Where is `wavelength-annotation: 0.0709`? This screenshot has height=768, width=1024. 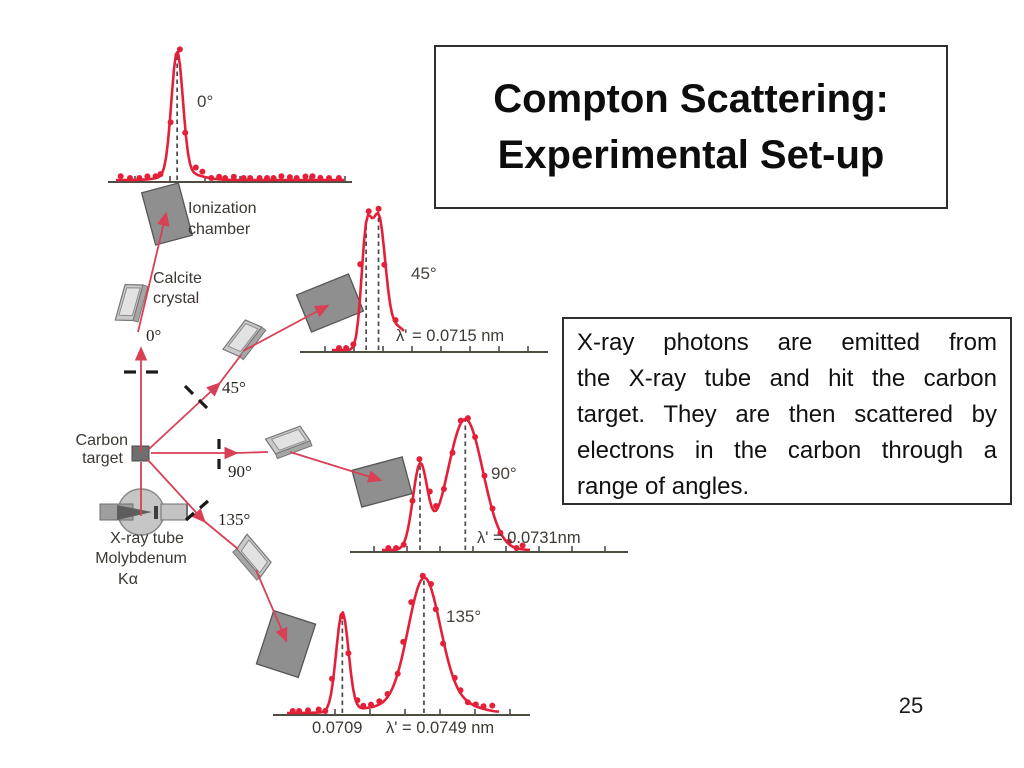 wavelength-annotation: 0.0709 is located at coordinates (337, 728).